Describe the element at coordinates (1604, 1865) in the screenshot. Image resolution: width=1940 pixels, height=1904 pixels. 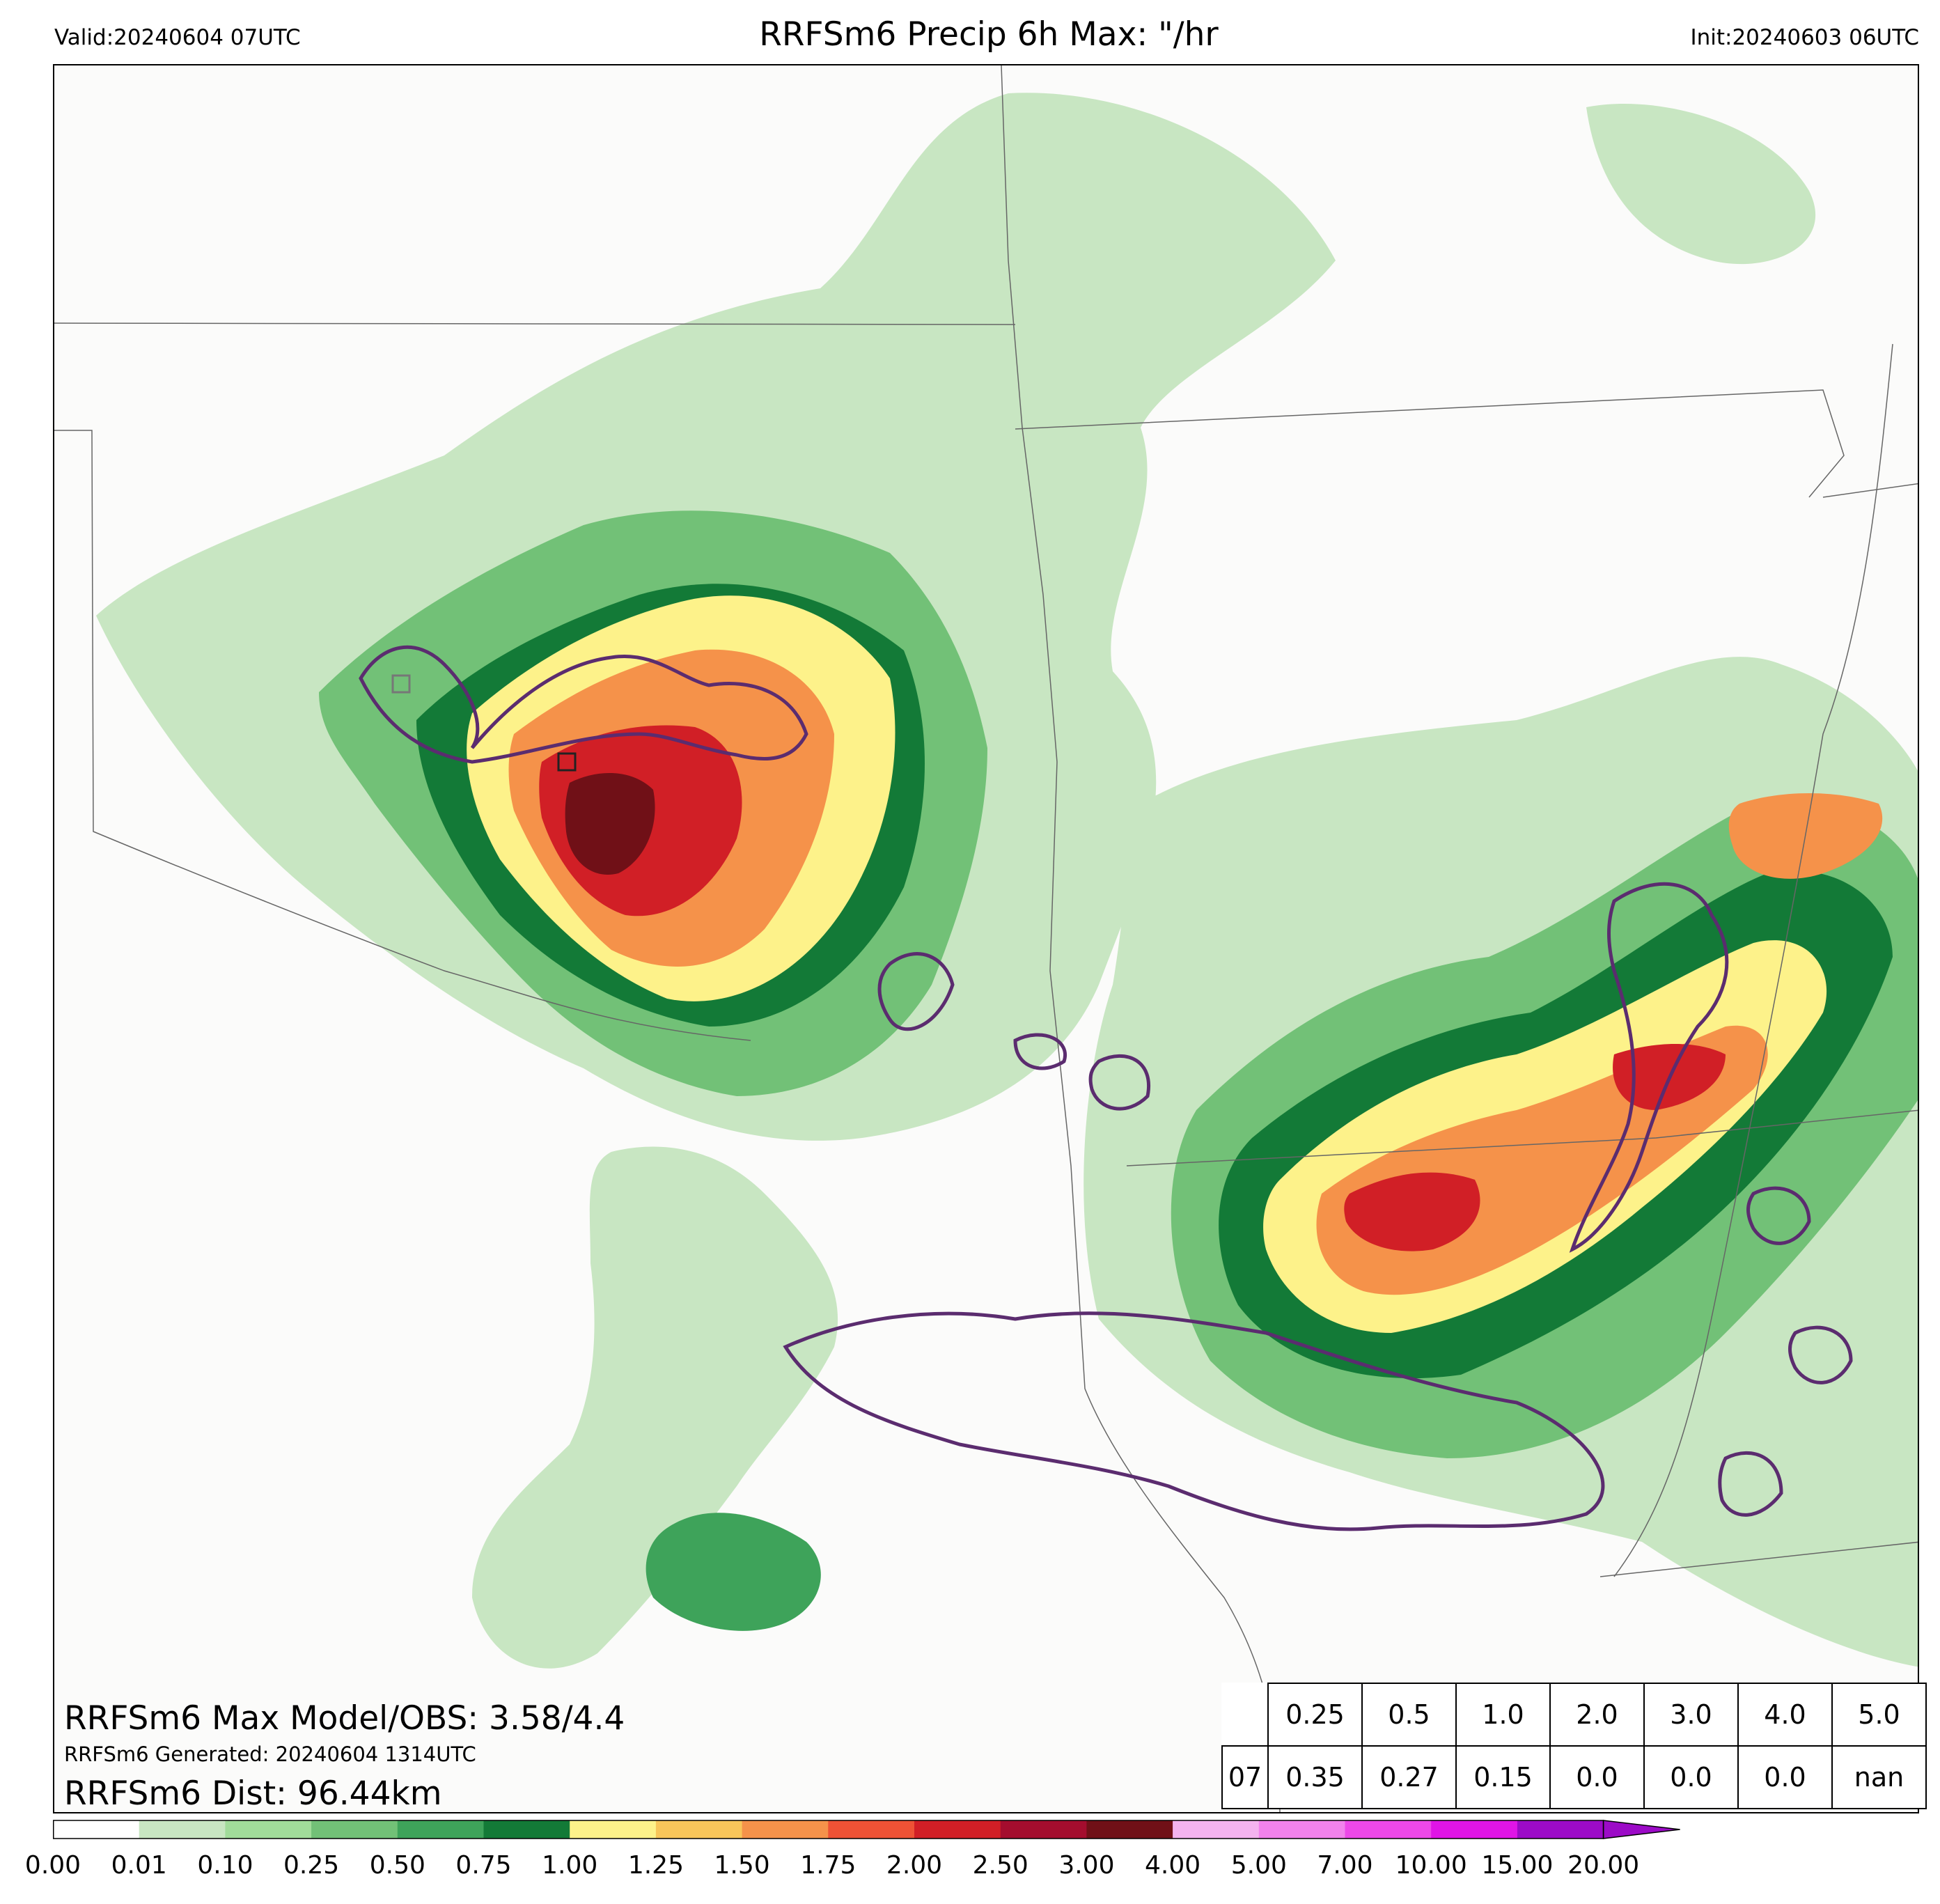
I see `colorbar-tick-label: 20.00` at that location.